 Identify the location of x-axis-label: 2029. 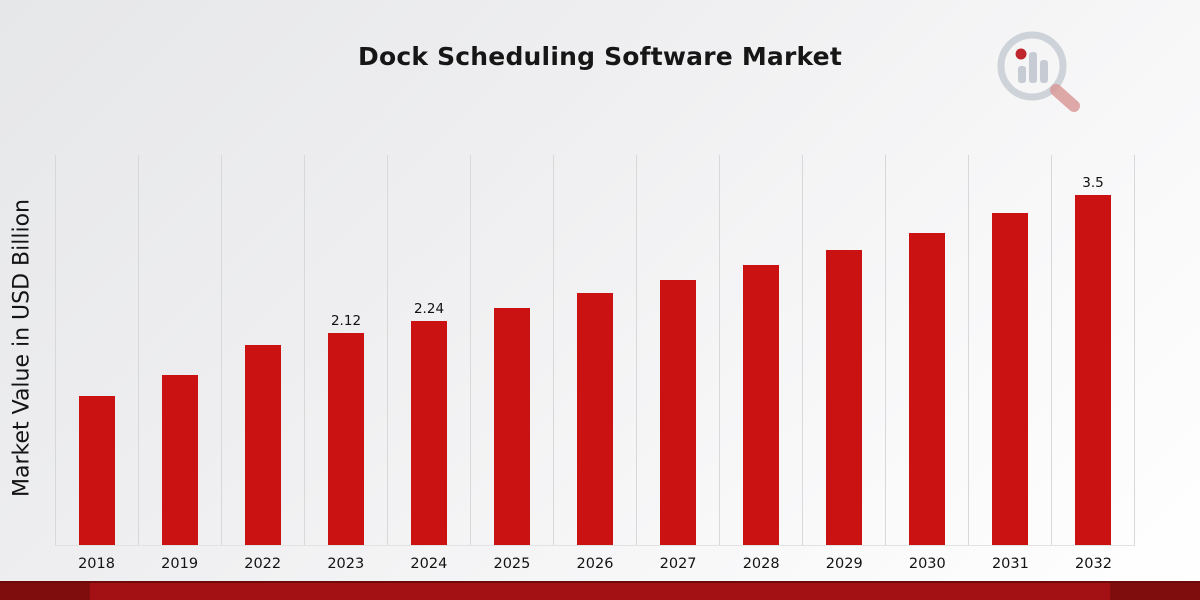
(844, 564).